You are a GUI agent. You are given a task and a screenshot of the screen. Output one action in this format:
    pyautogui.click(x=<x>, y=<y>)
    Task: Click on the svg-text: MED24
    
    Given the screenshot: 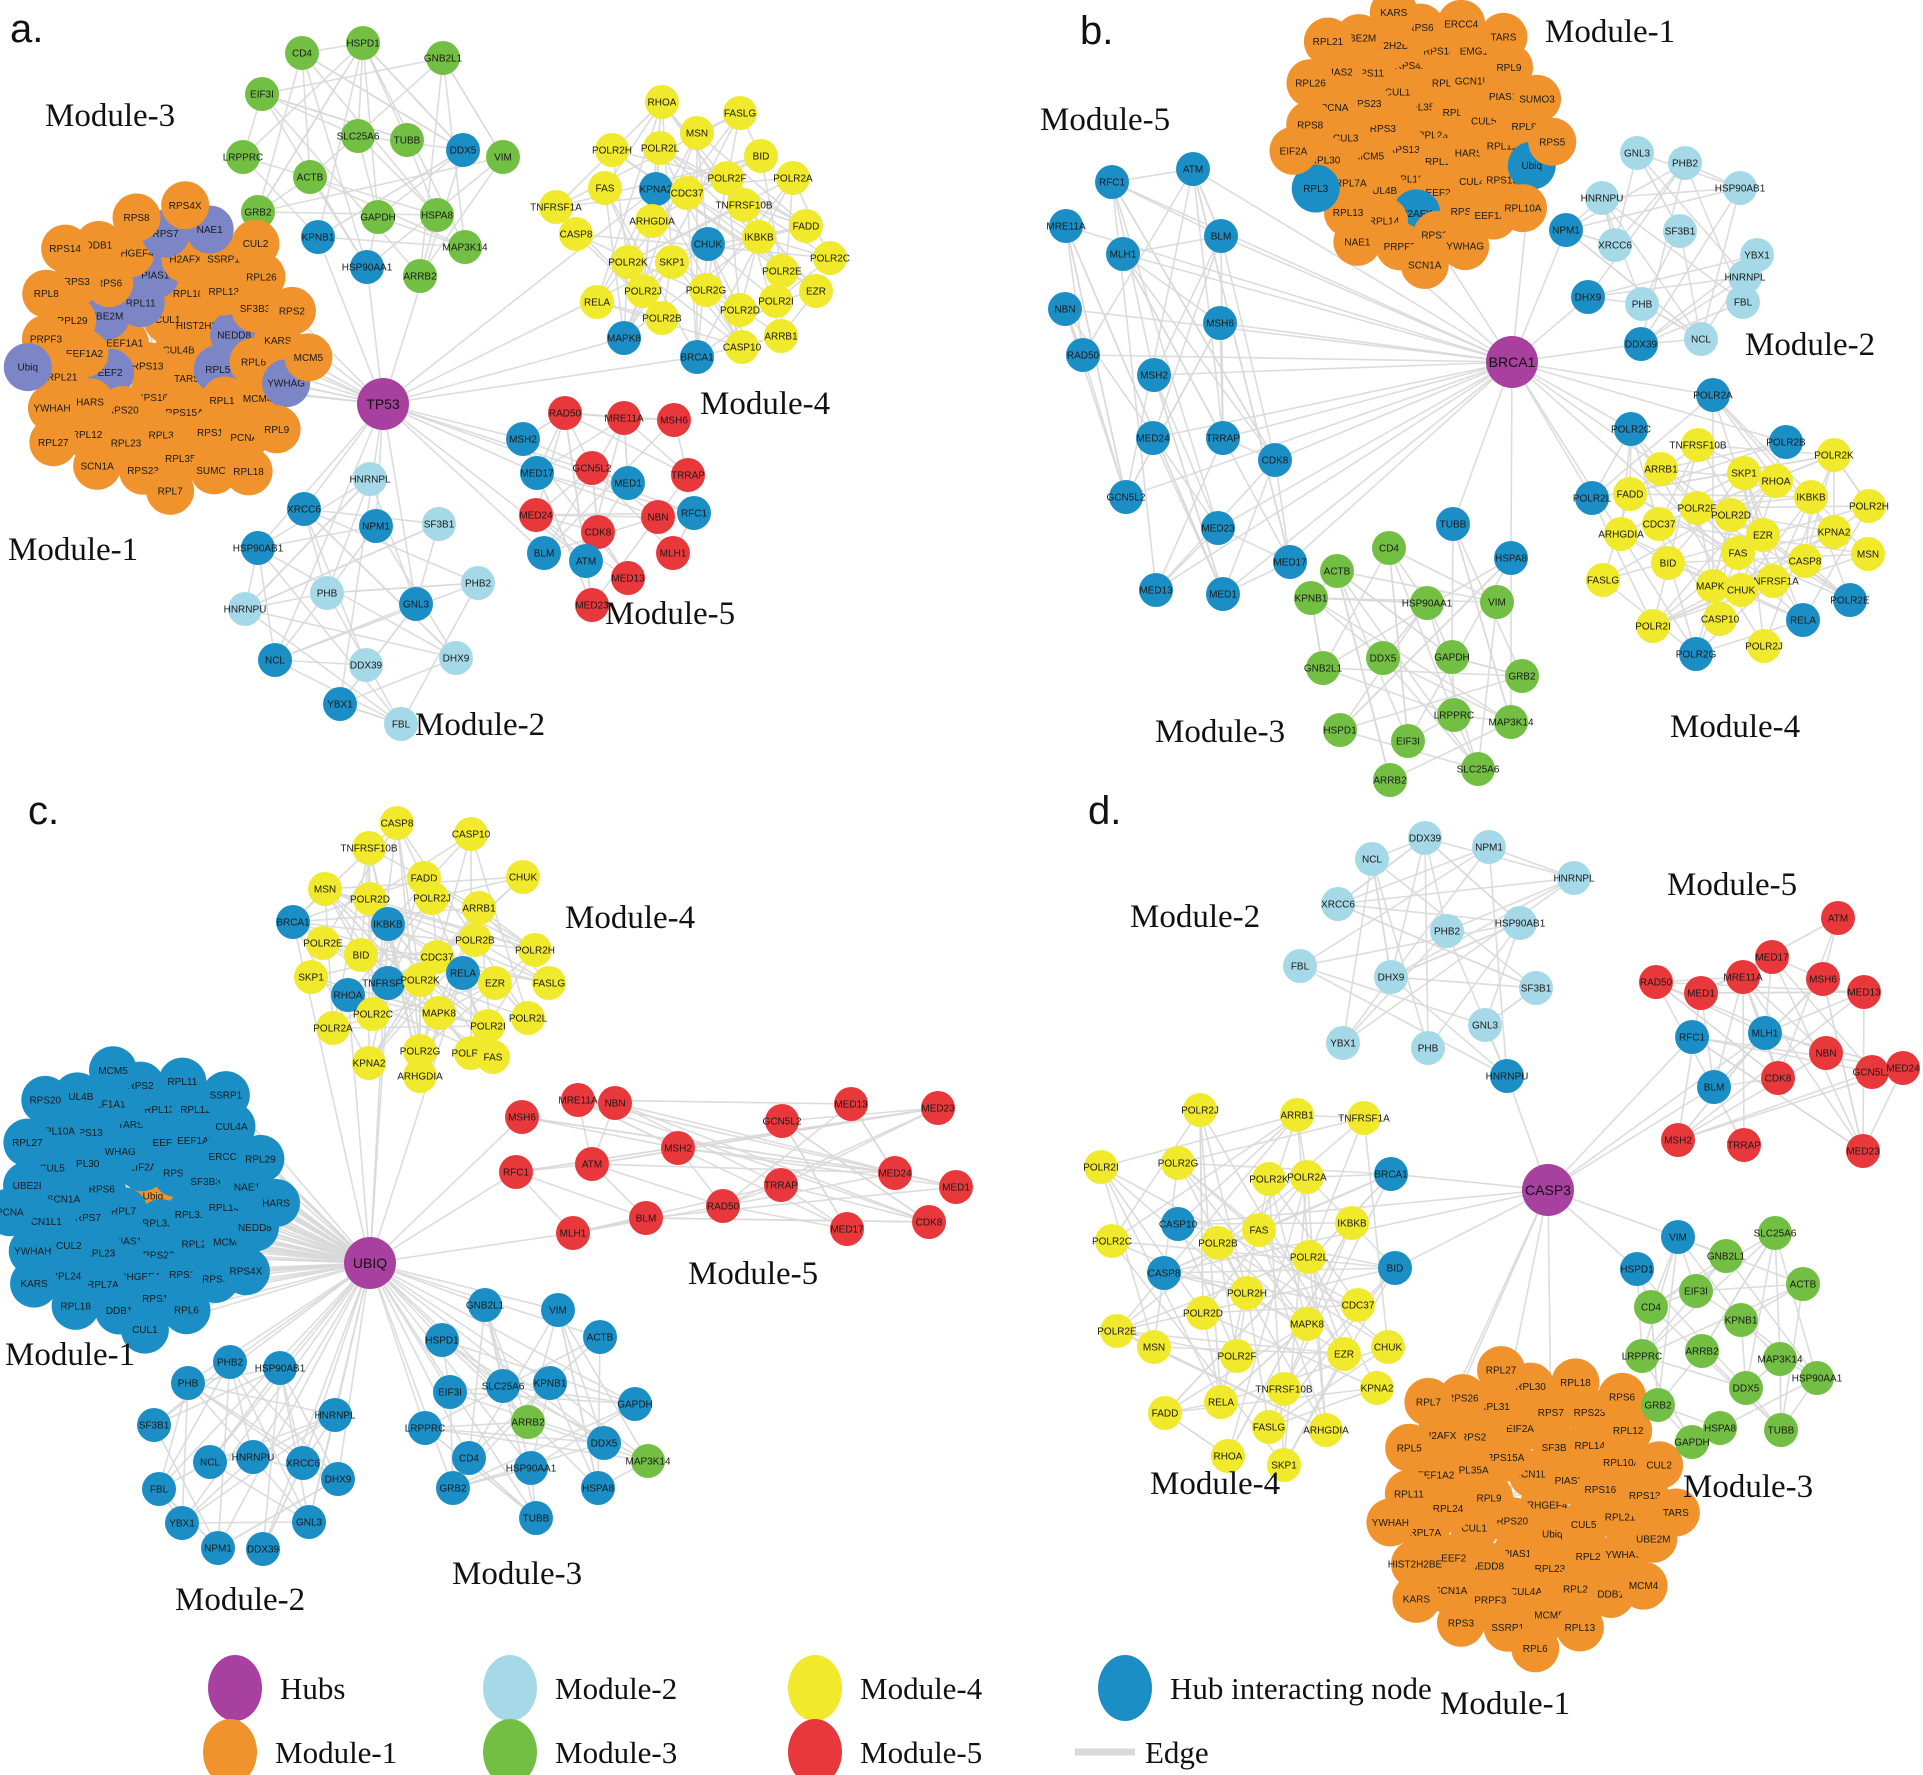 What is the action you would take?
    pyautogui.click(x=1903, y=1069)
    